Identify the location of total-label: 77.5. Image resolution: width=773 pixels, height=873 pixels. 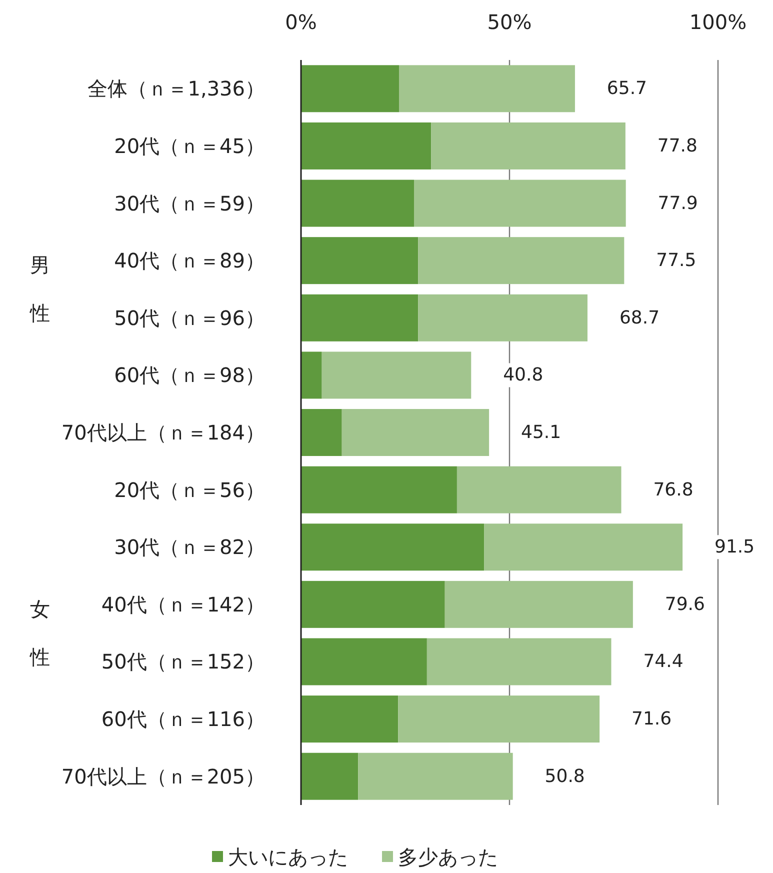
(676, 261).